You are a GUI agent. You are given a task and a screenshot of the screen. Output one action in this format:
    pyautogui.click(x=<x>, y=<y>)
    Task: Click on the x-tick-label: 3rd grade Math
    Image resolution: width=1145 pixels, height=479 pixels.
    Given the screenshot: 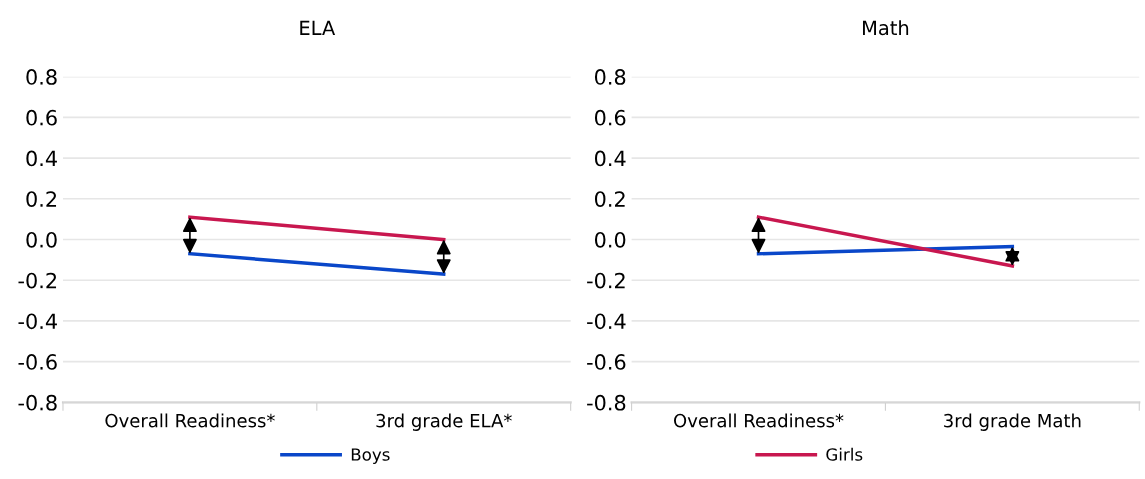 What is the action you would take?
    pyautogui.click(x=1012, y=422)
    